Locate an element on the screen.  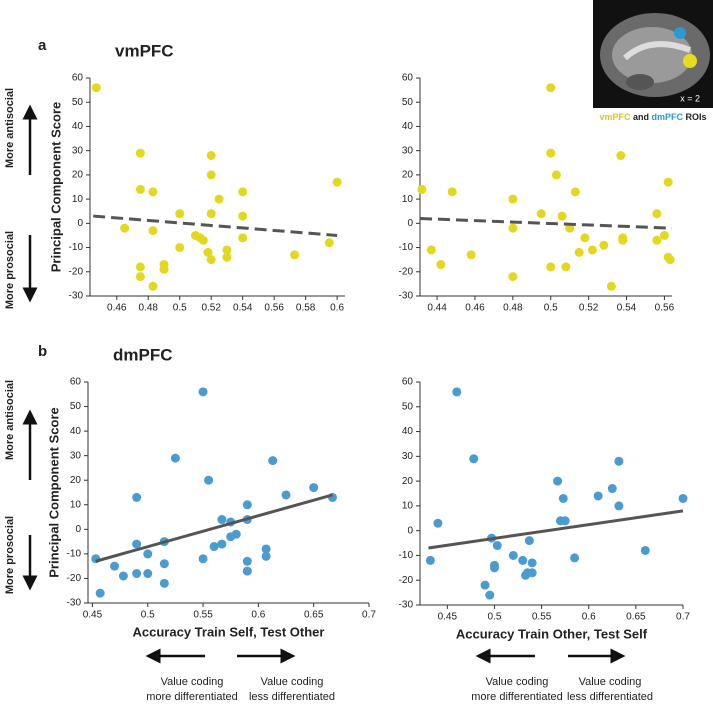
x-tick-label: 0.44 is located at coordinates (437, 308).